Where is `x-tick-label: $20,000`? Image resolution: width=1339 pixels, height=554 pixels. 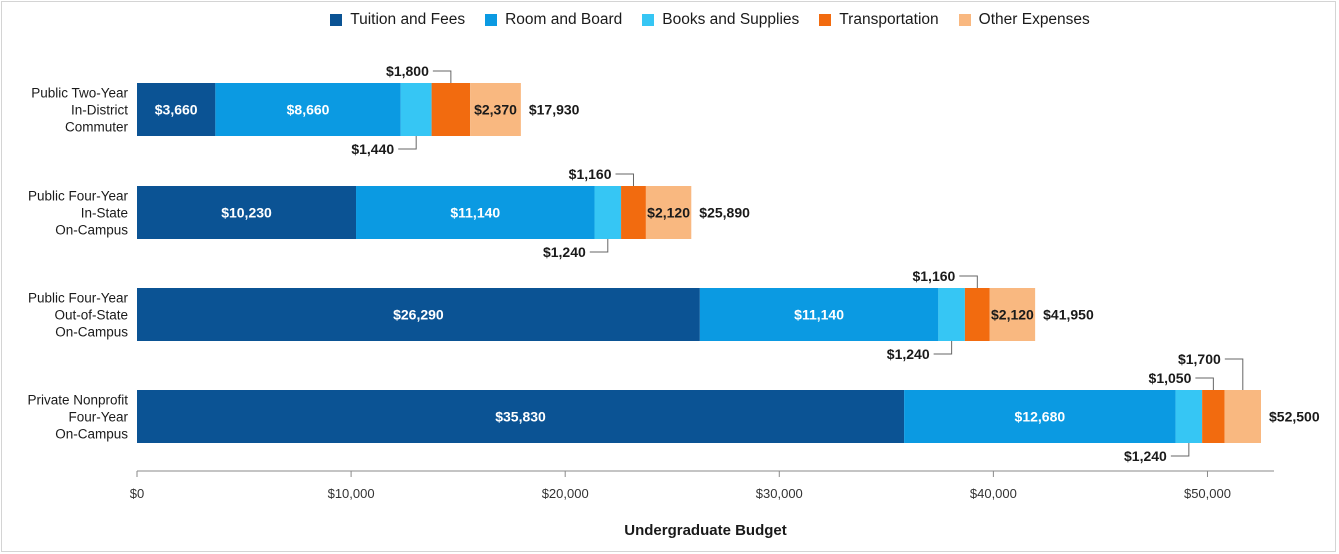 x-tick-label: $20,000 is located at coordinates (565, 493).